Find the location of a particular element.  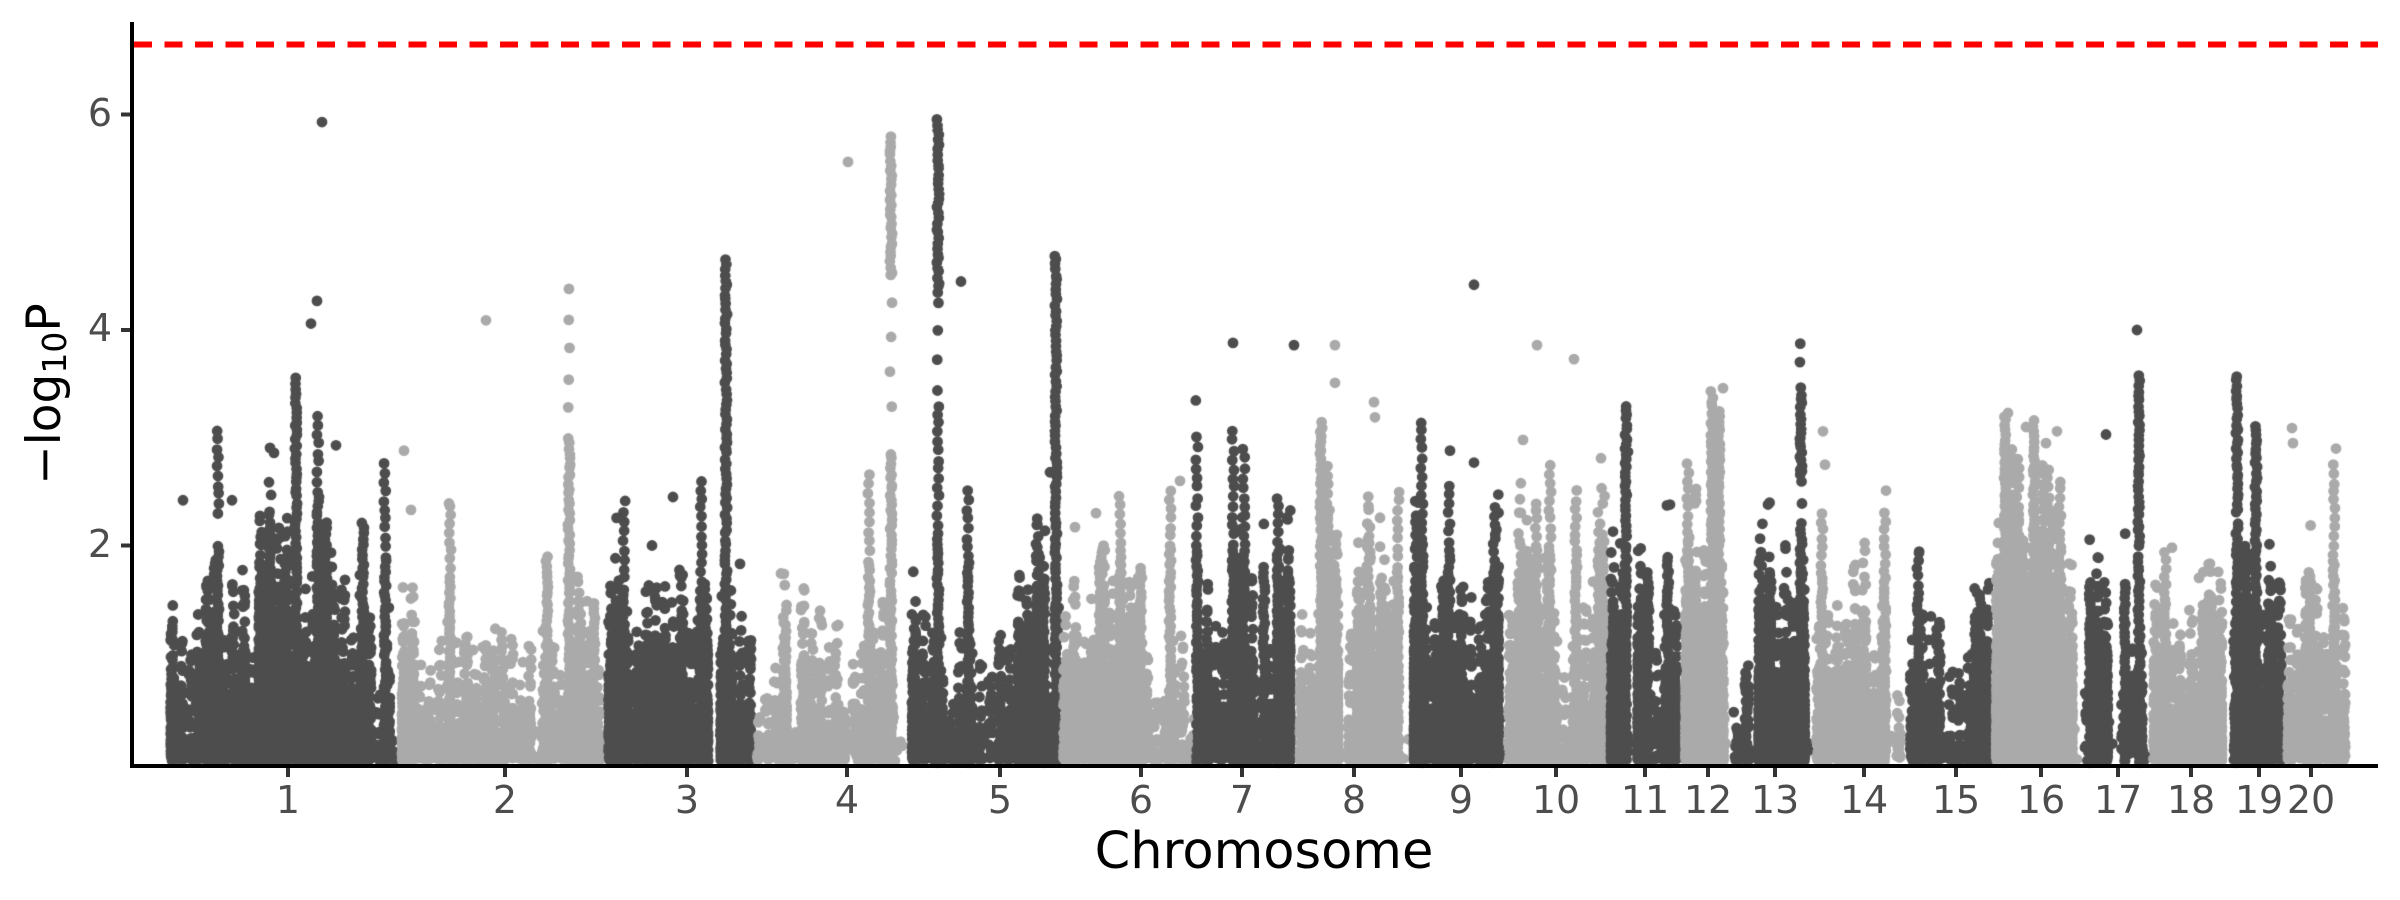

x-tick-label: 10 is located at coordinates (1556, 800).